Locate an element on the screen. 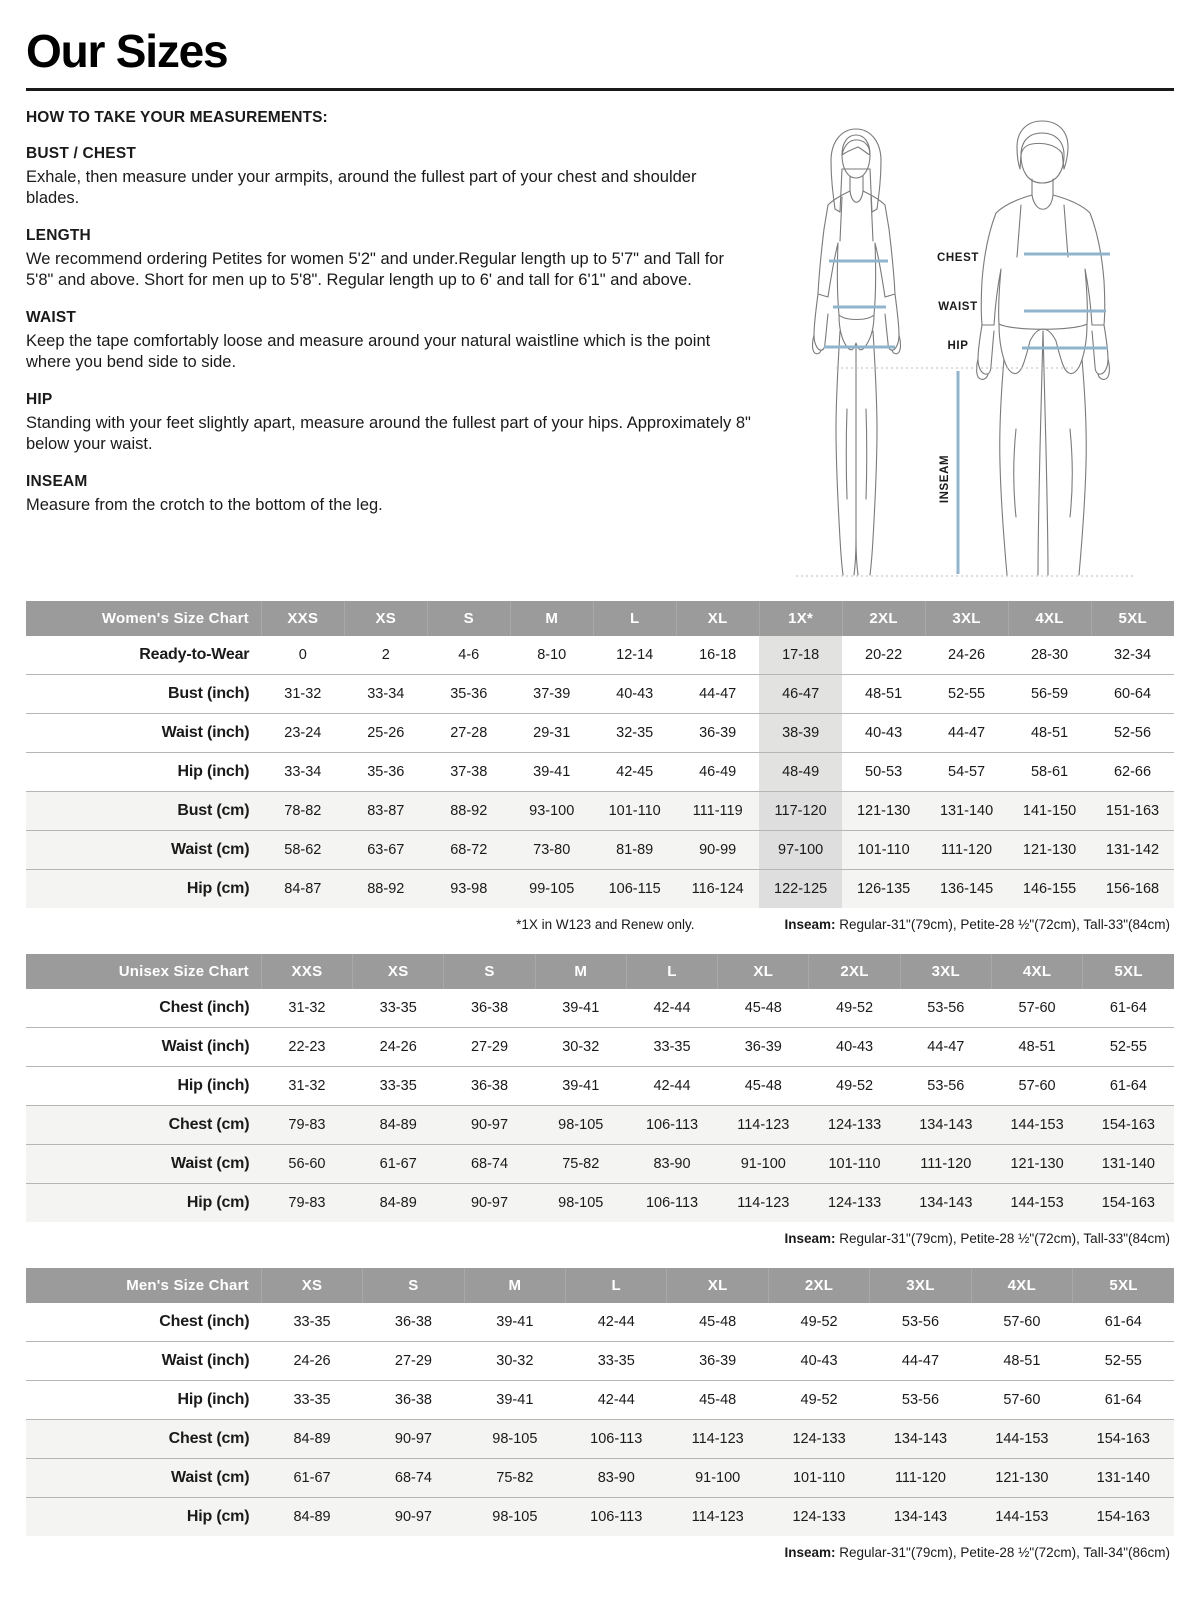 The height and width of the screenshot is (1600, 1200). cell-value: 78-82 is located at coordinates (303, 811).